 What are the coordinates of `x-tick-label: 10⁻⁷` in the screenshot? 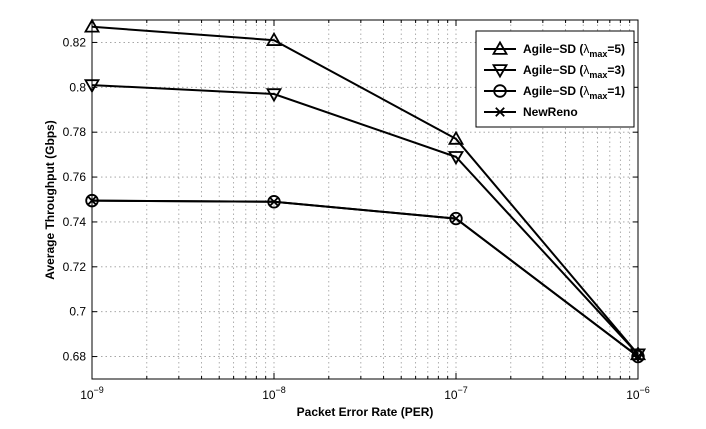 It's located at (456, 393).